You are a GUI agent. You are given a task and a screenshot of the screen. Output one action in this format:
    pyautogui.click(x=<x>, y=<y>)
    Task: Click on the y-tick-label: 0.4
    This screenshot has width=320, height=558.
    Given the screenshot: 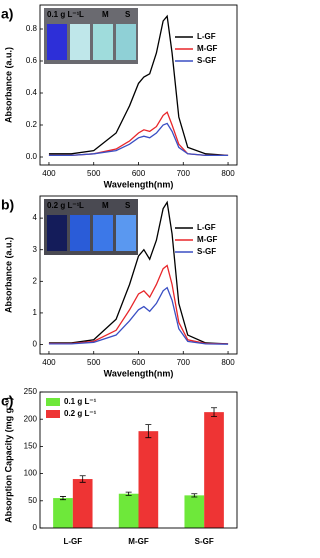 What is the action you would take?
    pyautogui.click(x=32, y=92)
    